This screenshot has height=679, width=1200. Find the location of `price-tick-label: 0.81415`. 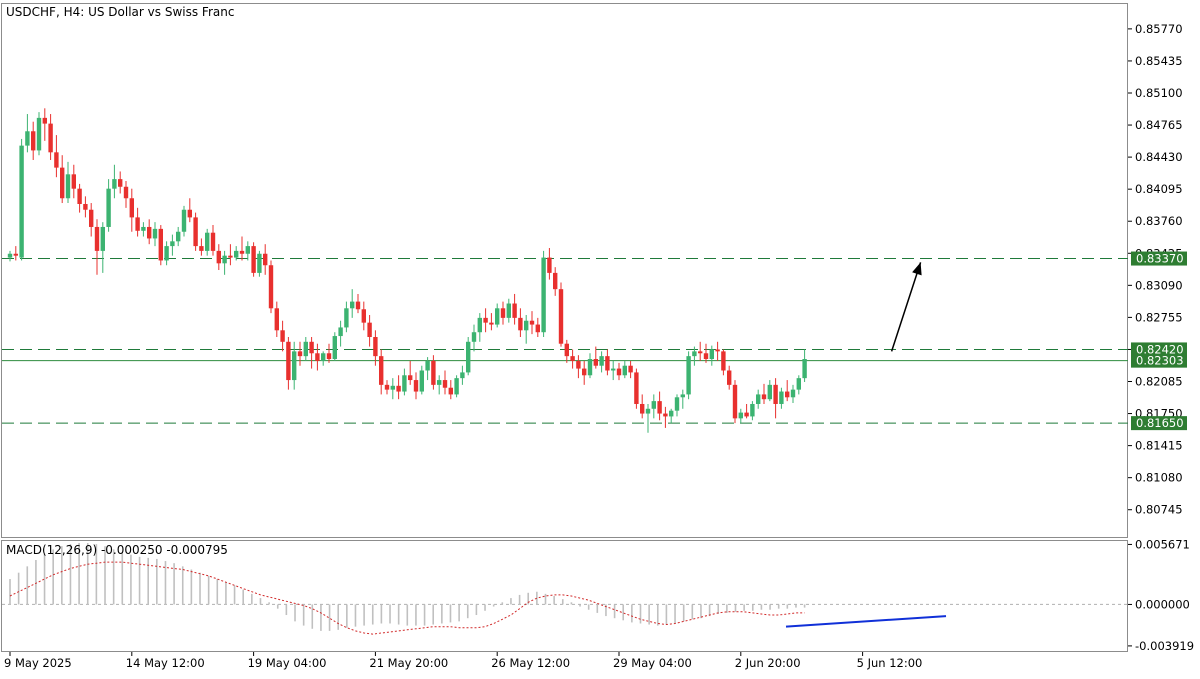

price-tick-label: 0.81415 is located at coordinates (1159, 446).